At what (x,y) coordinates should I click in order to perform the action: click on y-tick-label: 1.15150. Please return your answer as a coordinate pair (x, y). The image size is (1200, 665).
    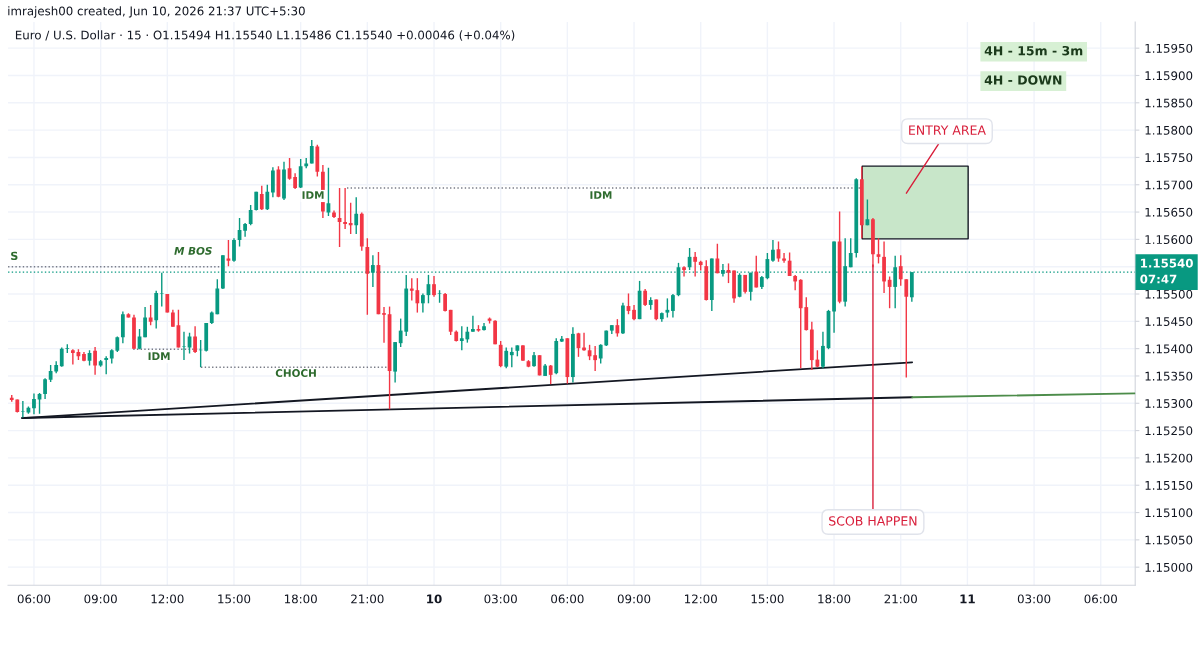
    Looking at the image, I should click on (1169, 485).